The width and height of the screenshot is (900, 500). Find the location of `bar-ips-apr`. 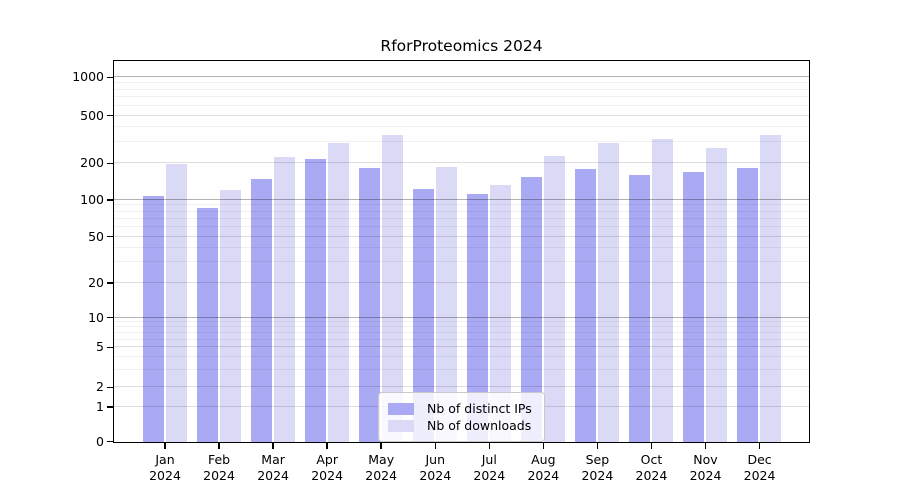

bar-ips-apr is located at coordinates (315, 300).